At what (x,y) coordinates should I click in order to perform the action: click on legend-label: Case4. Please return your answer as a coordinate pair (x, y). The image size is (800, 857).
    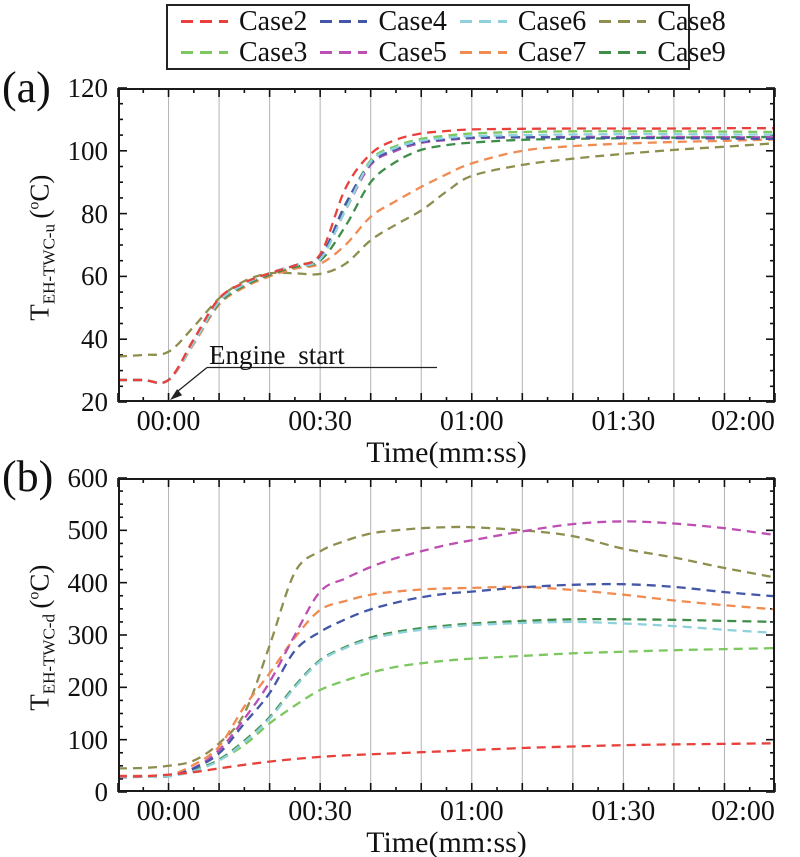
    Looking at the image, I should click on (412, 21).